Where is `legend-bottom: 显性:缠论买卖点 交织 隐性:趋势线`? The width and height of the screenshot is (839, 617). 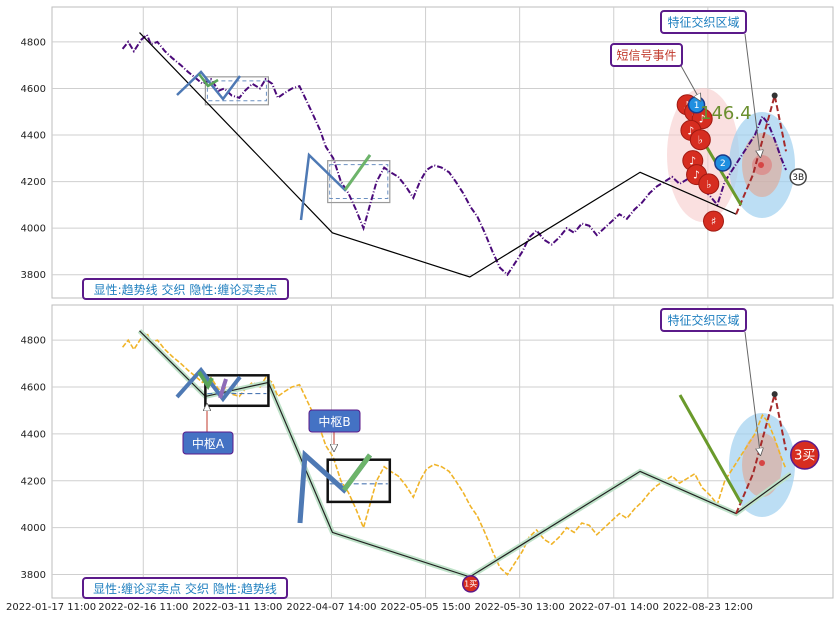 legend-bottom: 显性:缠论买卖点 交织 隐性:趋势线 is located at coordinates (185, 588).